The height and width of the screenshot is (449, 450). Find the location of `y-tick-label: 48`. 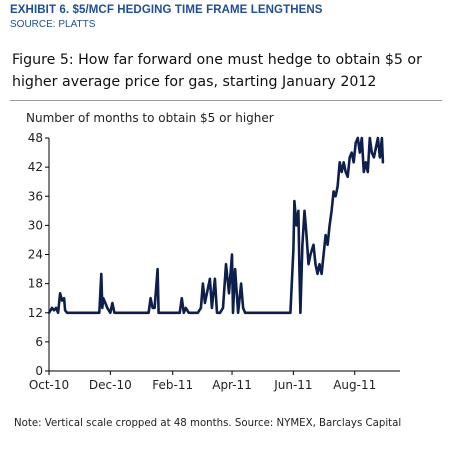

y-tick-label: 48 is located at coordinates (35, 138).